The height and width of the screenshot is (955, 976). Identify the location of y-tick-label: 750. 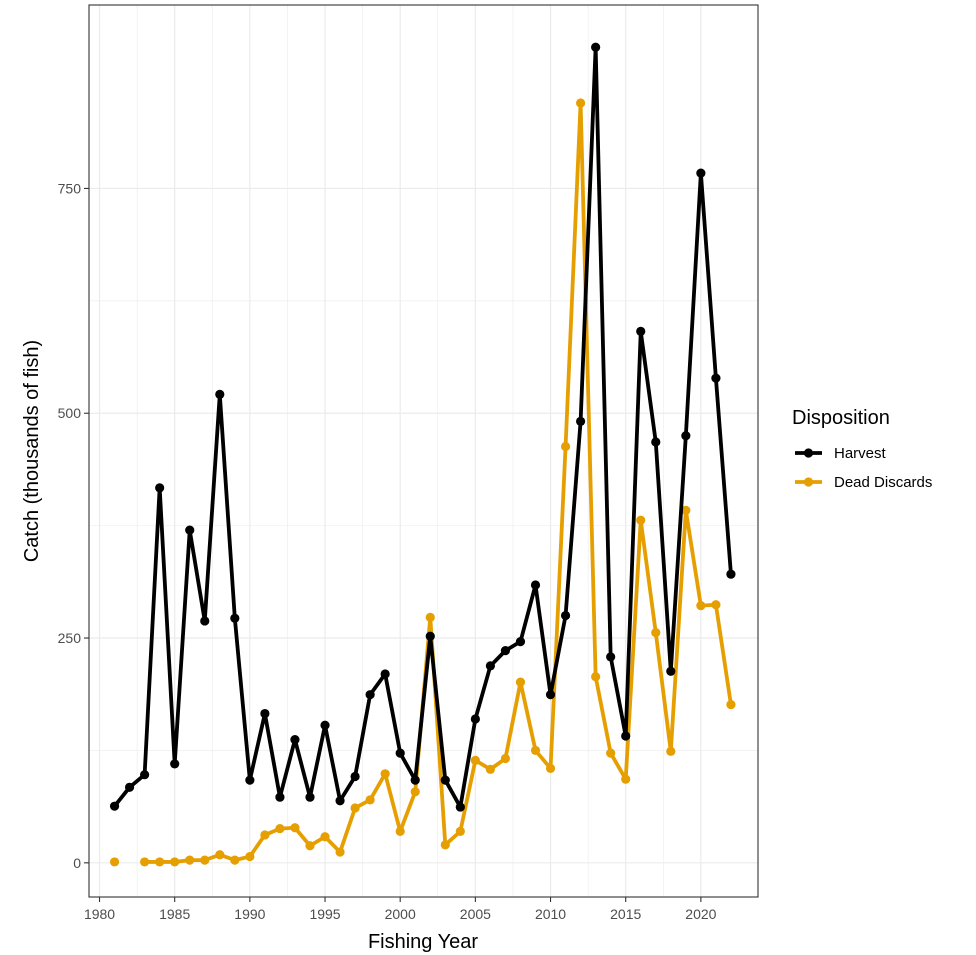
(70, 188).